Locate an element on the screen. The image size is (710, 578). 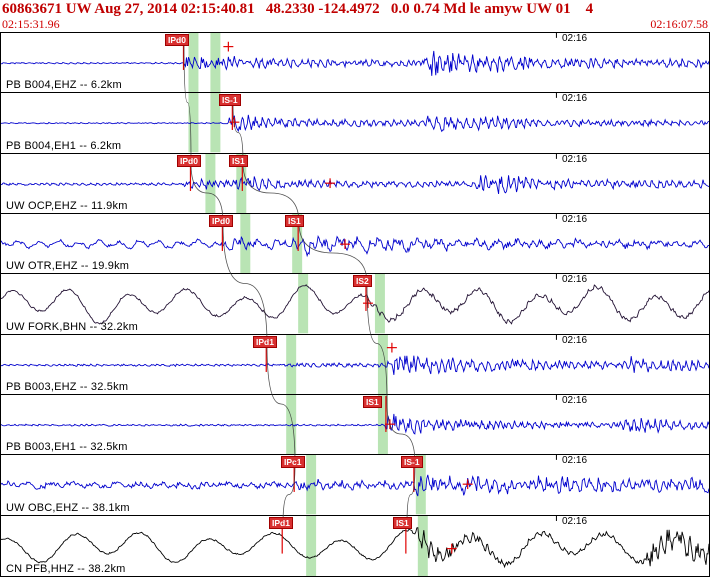
waveform-panel-9: IPd1 IS1 CN PFB,HHZ -- 38.2km 02:16 is located at coordinates (355, 545).